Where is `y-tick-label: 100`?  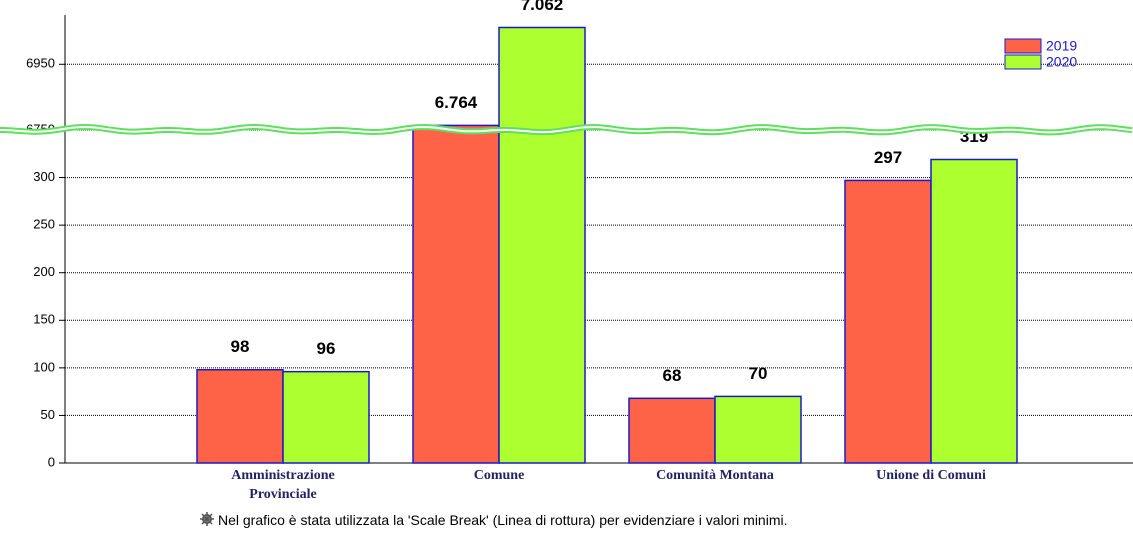 y-tick-label: 100 is located at coordinates (44, 366).